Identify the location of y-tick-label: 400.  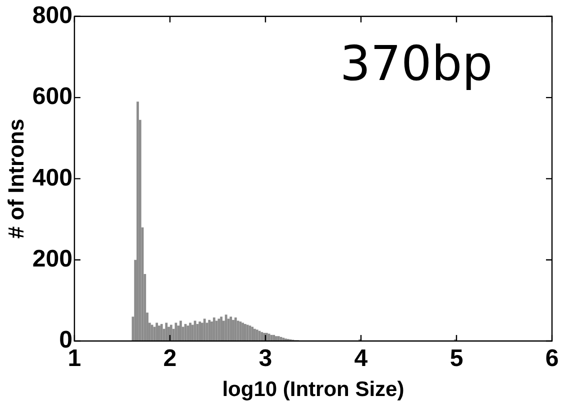
(52, 178).